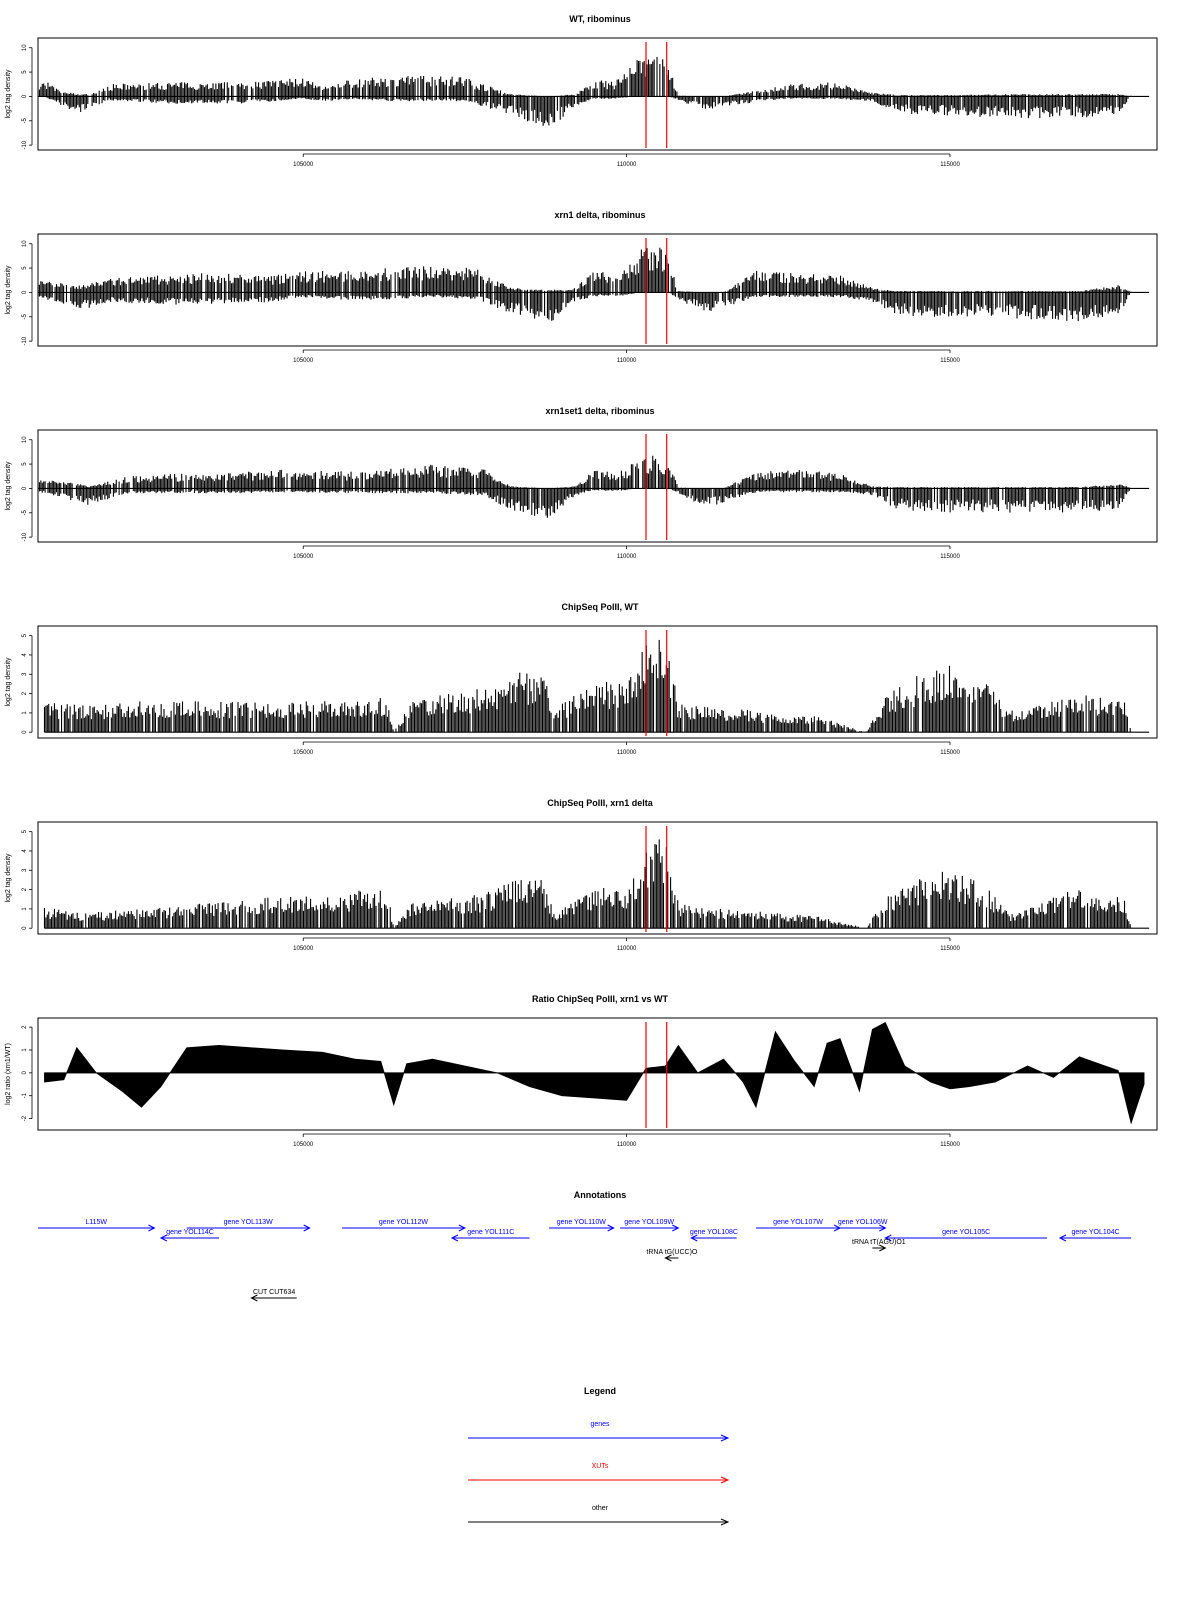 This screenshot has height=1600, width=1200. What do you see at coordinates (600, 19) in the screenshot?
I see `panel-title: WT, ribominus` at bounding box center [600, 19].